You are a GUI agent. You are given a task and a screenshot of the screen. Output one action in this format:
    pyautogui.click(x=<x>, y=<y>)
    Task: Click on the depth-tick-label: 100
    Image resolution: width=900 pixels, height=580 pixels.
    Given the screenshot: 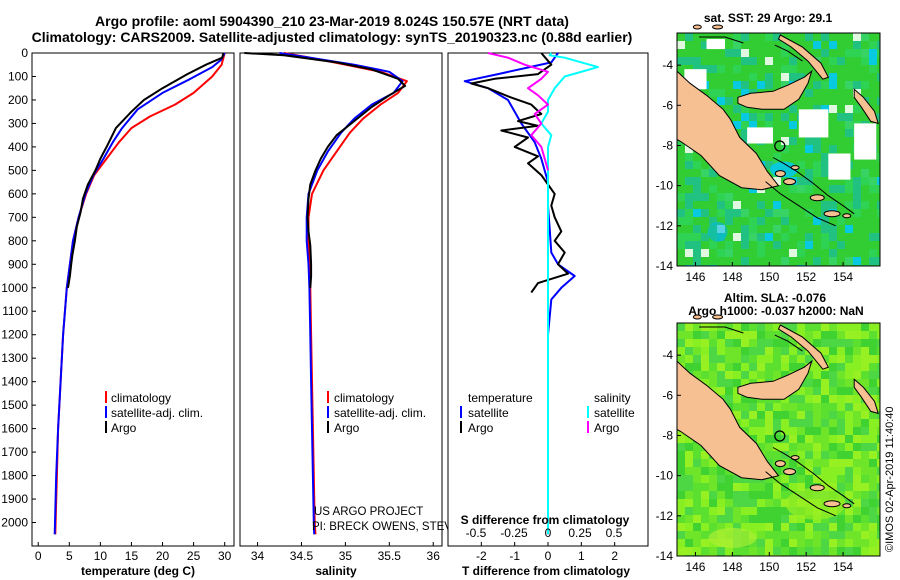 What is the action you would take?
    pyautogui.click(x=18, y=76)
    